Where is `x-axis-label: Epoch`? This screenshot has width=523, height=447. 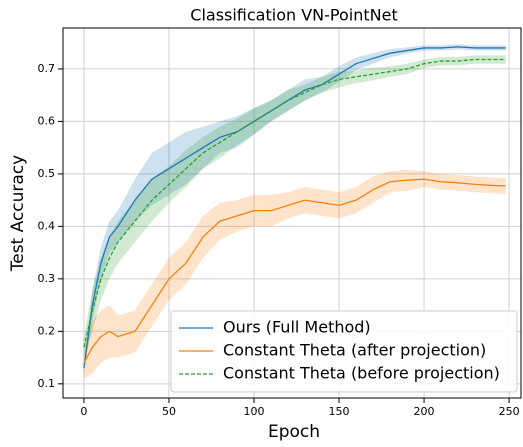 x-axis-label: Epoch is located at coordinates (294, 432).